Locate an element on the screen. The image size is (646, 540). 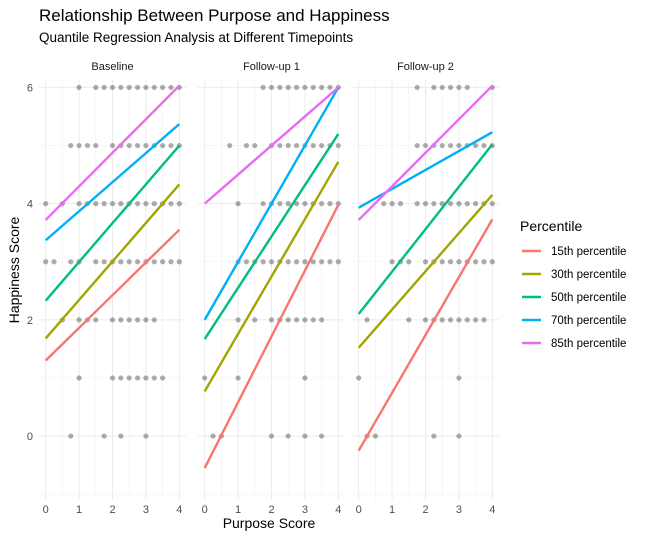
y-tick-label: 0 is located at coordinates (30, 437).